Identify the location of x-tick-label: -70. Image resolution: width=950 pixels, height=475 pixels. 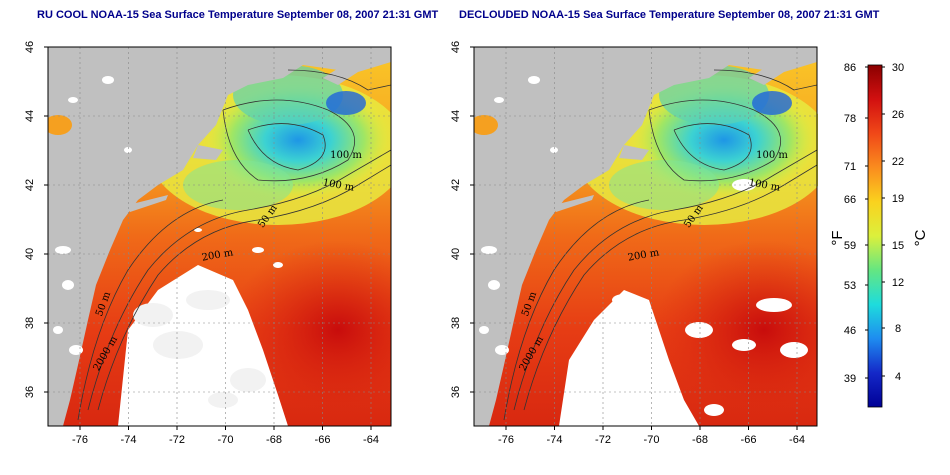
(652, 440).